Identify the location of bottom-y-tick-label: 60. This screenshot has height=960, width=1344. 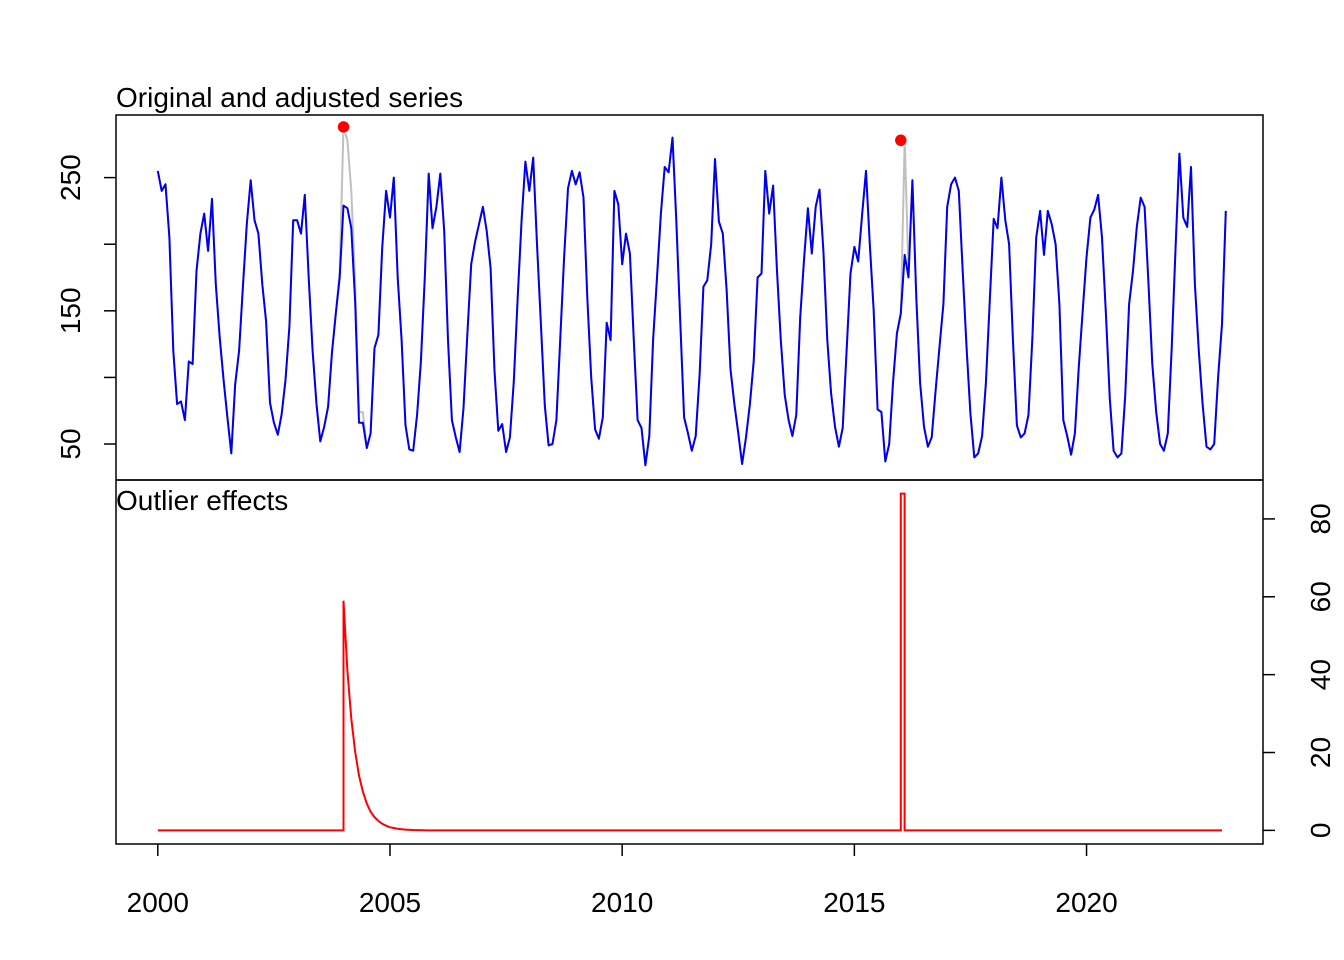
(1320, 596).